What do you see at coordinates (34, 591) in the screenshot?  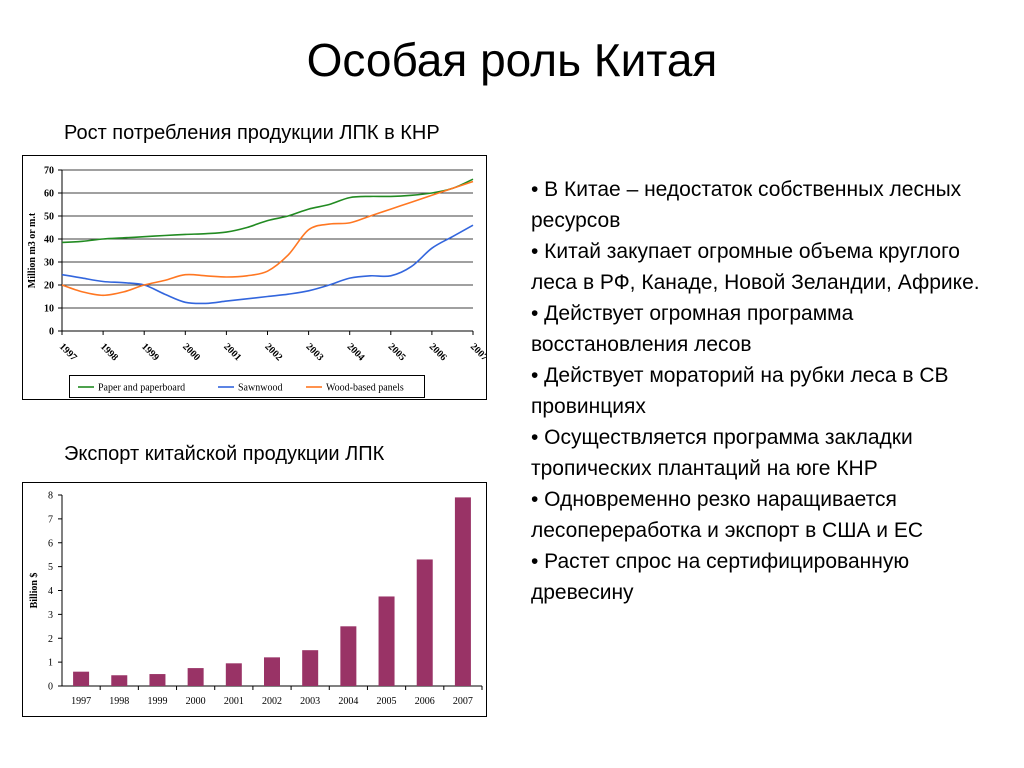 I see `y-axis-label: Billion $` at bounding box center [34, 591].